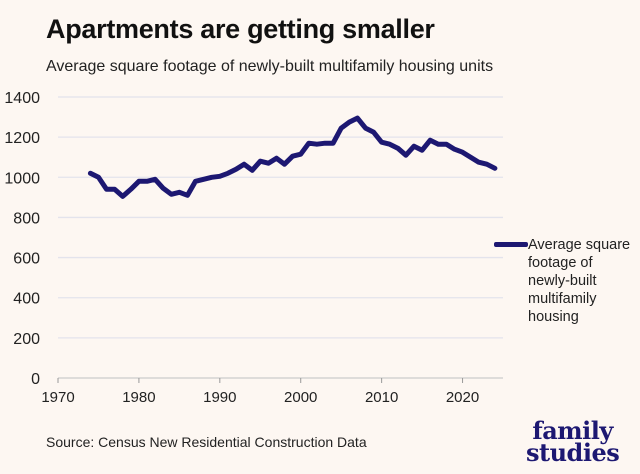  Describe the element at coordinates (26, 218) in the screenshot. I see `y-tick-label: 800` at that location.